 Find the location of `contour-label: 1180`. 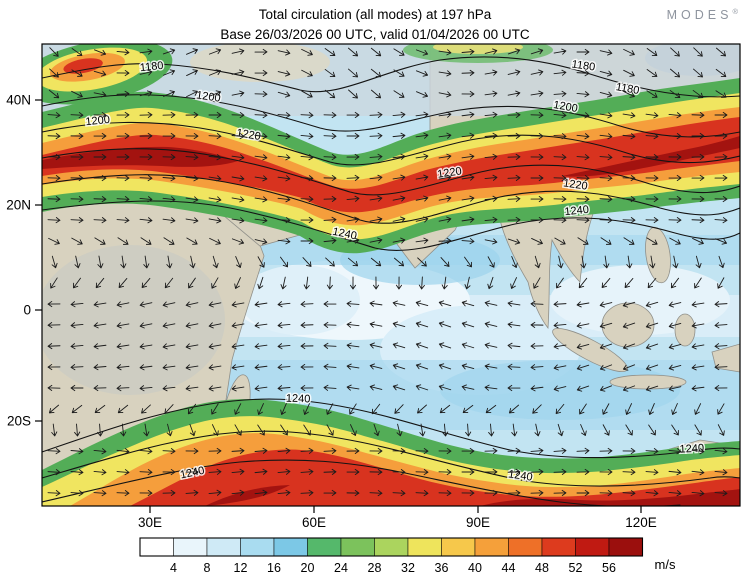

contour-label: 1180 is located at coordinates (627, 89).